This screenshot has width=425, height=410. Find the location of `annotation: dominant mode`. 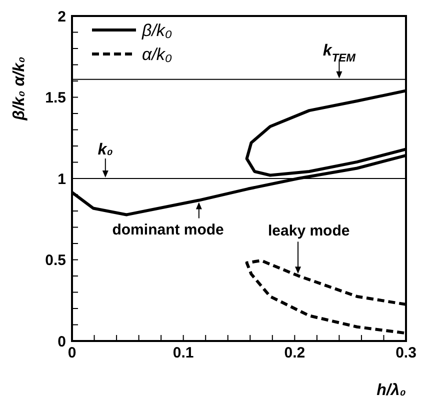

annotation: dominant mode is located at coordinates (168, 229).